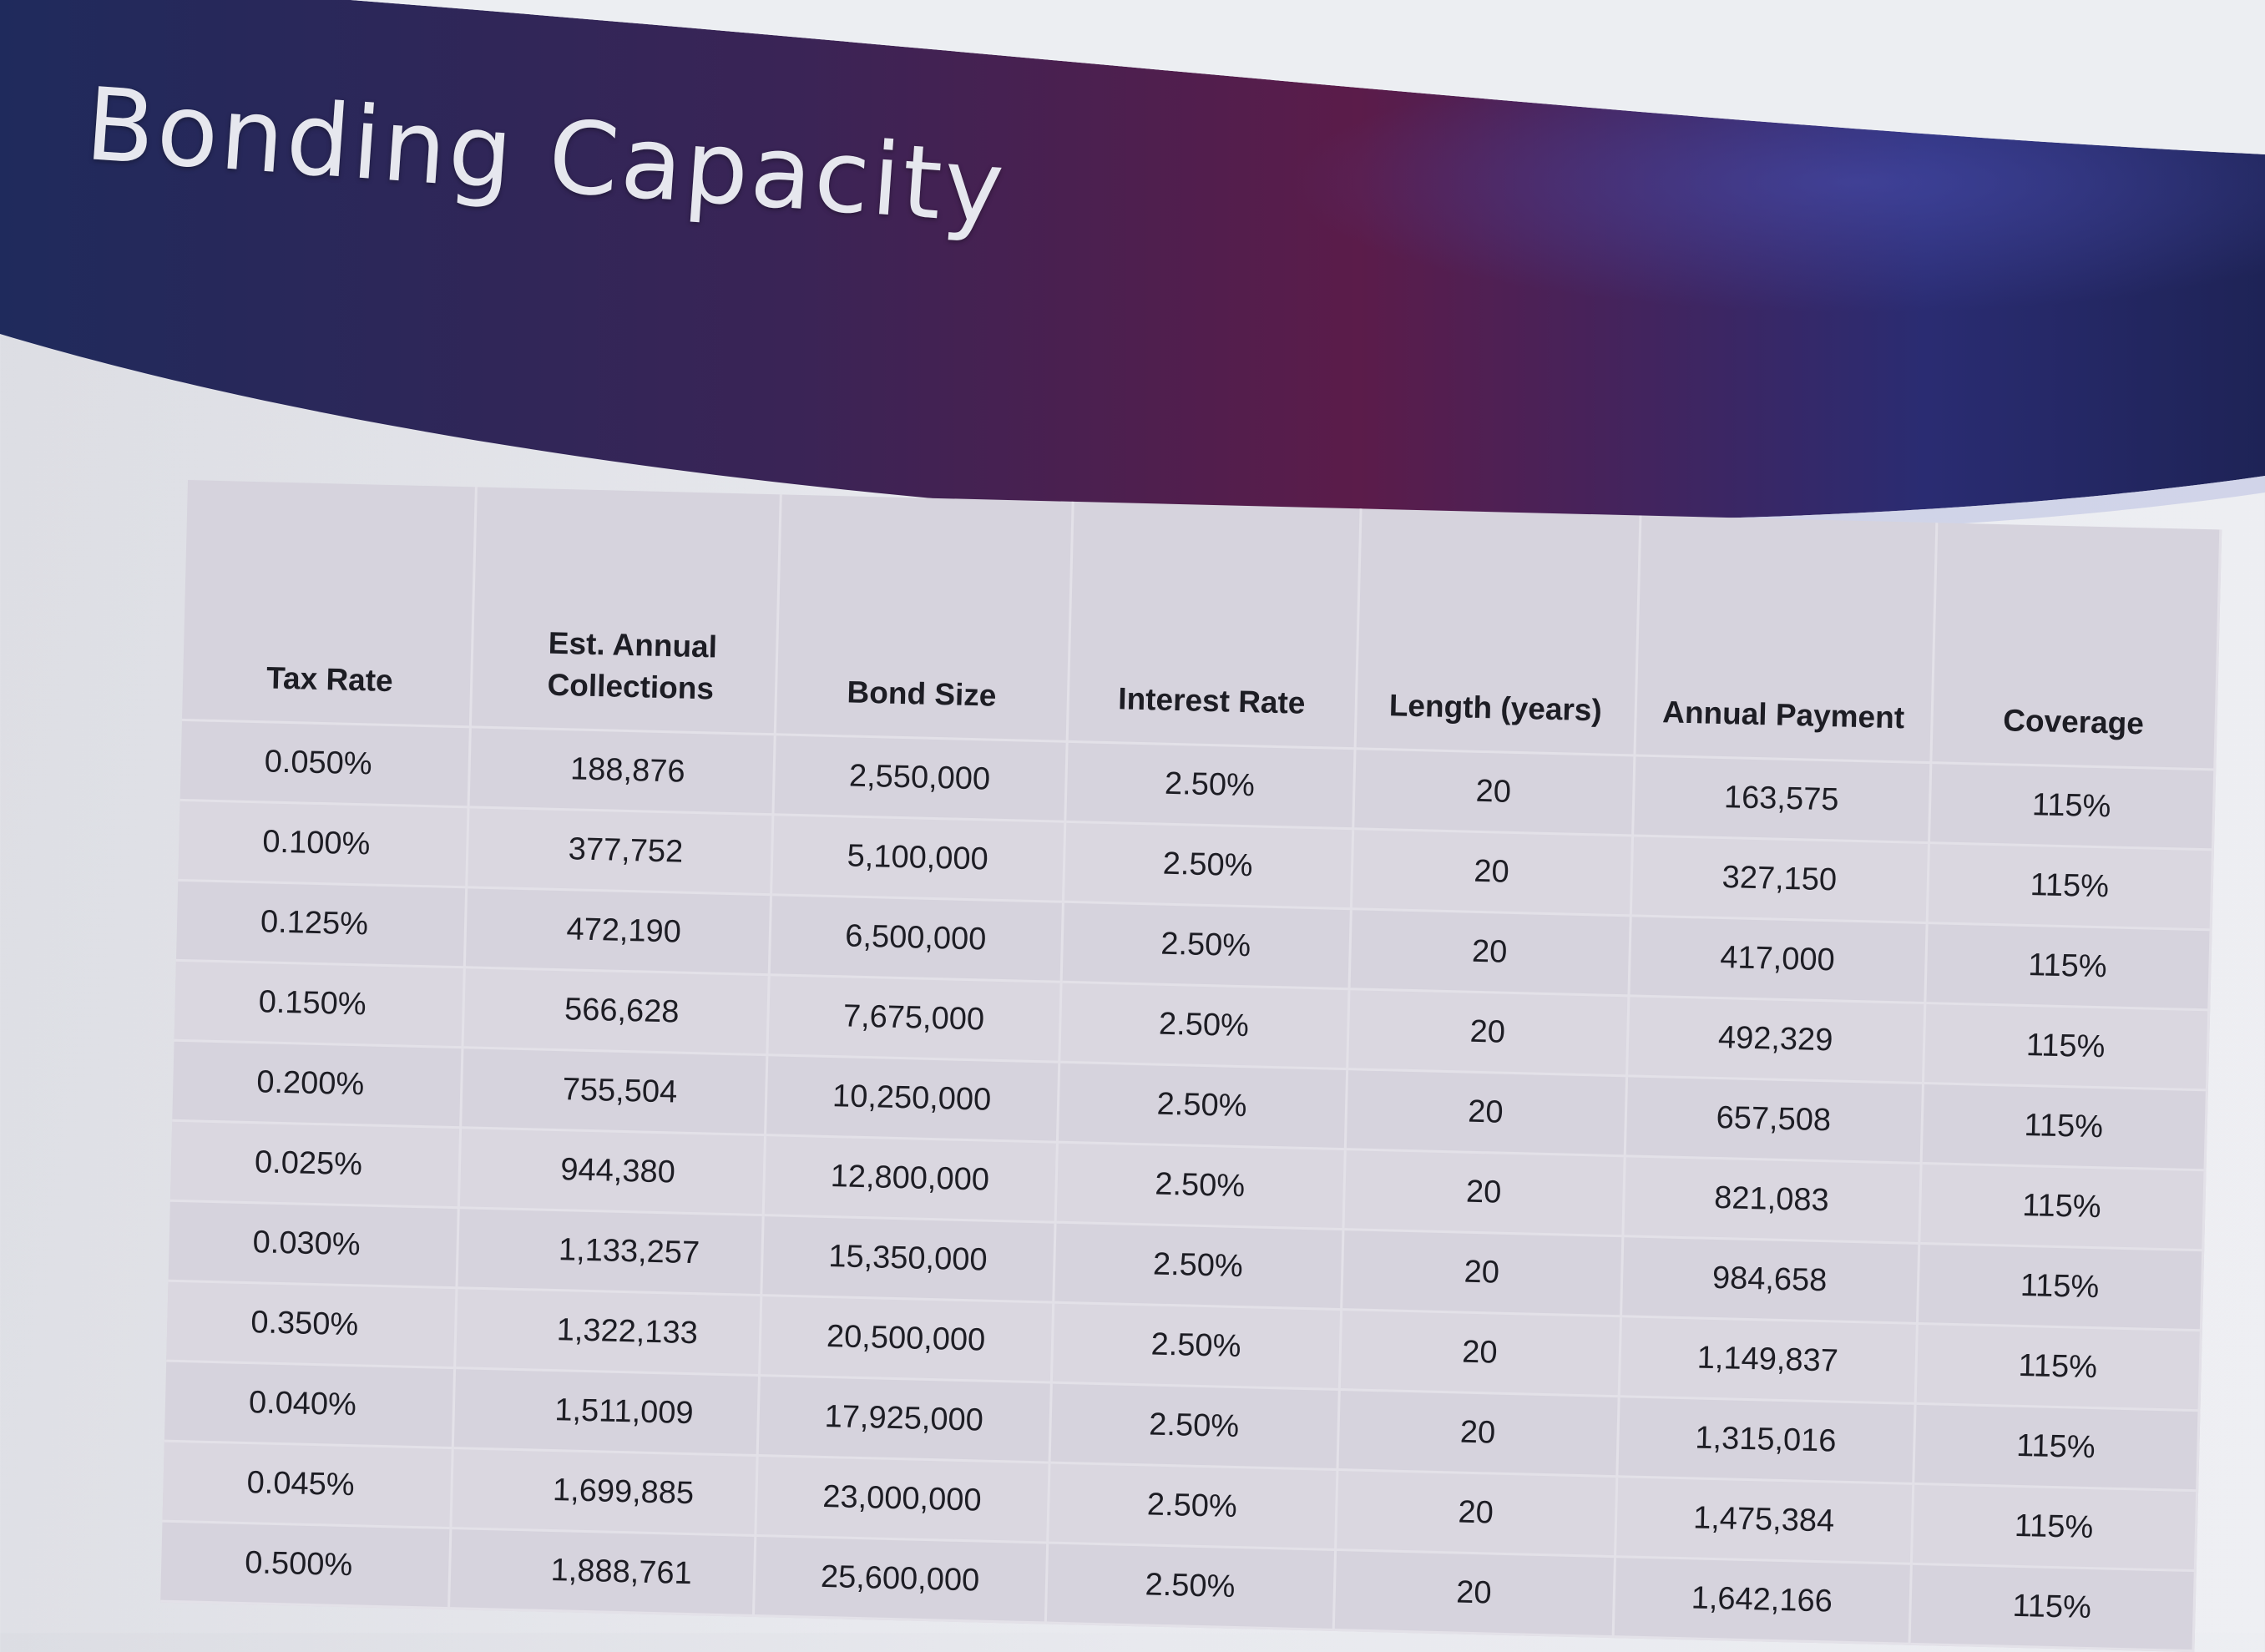  Describe the element at coordinates (609, 1251) in the screenshot. I see `cell-est-annual-collections: 1,133,257` at that location.